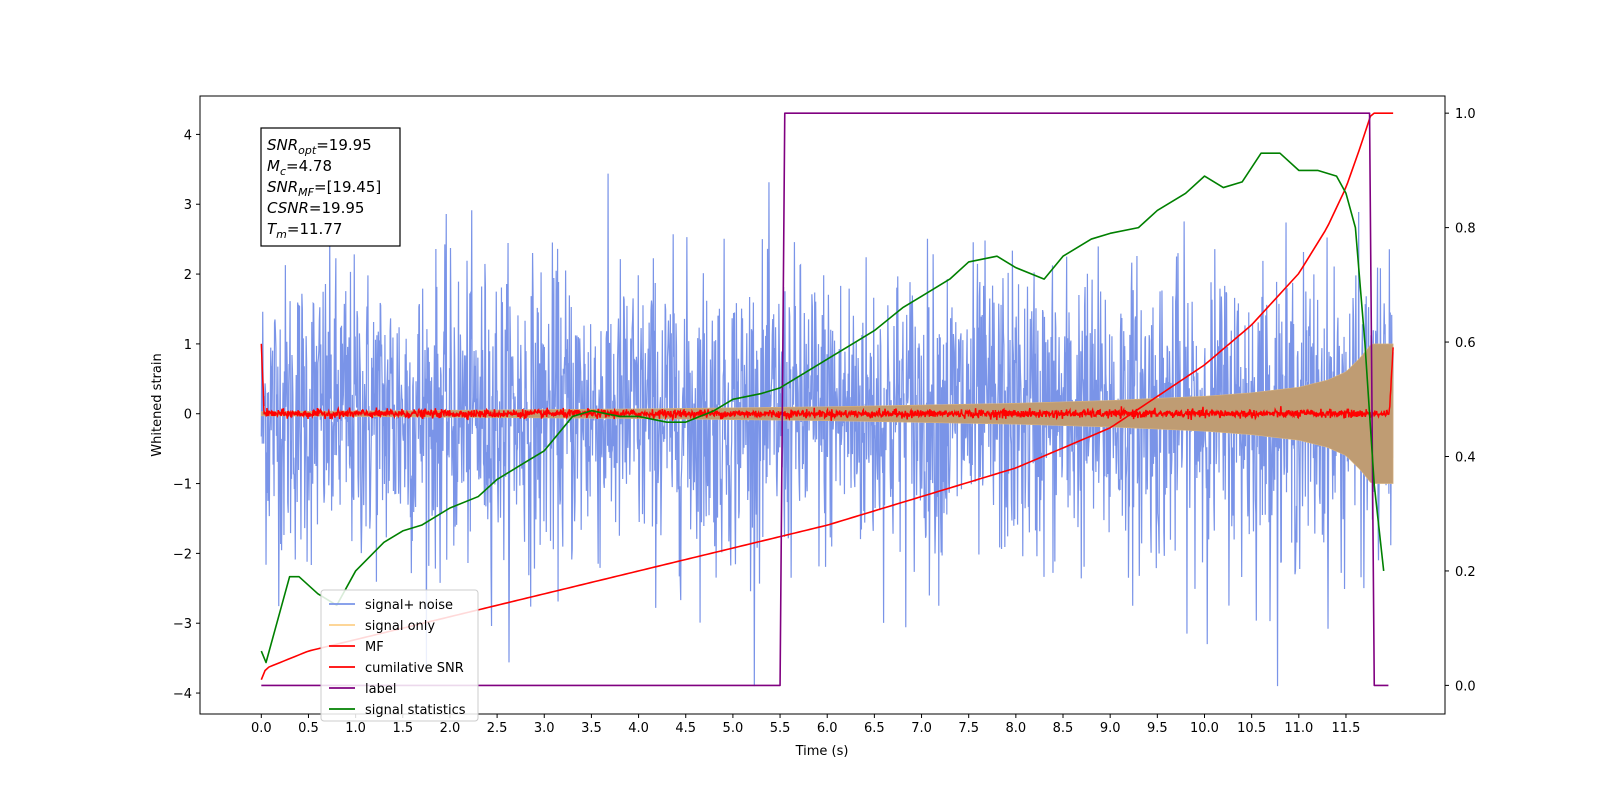 Image resolution: width=1600 pixels, height=800 pixels. What do you see at coordinates (374, 647) in the screenshot?
I see `legend-entry-label: MF` at bounding box center [374, 647].